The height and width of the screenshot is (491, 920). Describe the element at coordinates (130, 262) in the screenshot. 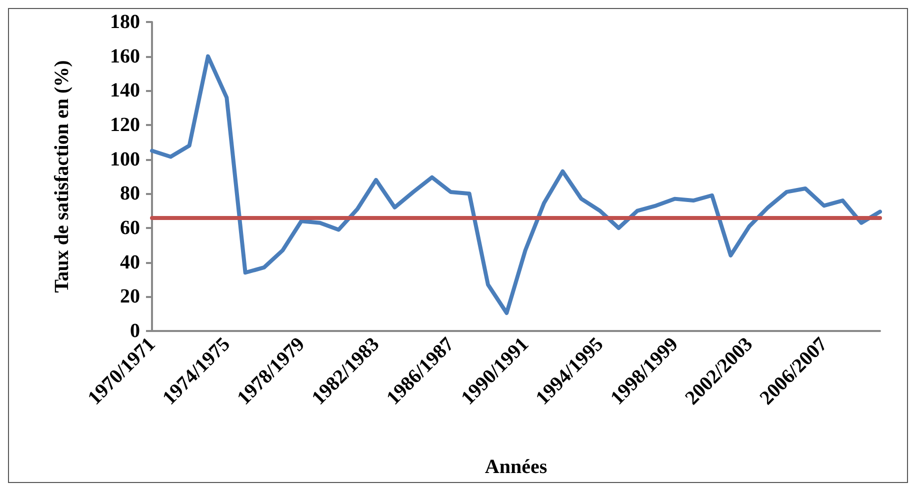

I see `y-tick-label: 40` at that location.